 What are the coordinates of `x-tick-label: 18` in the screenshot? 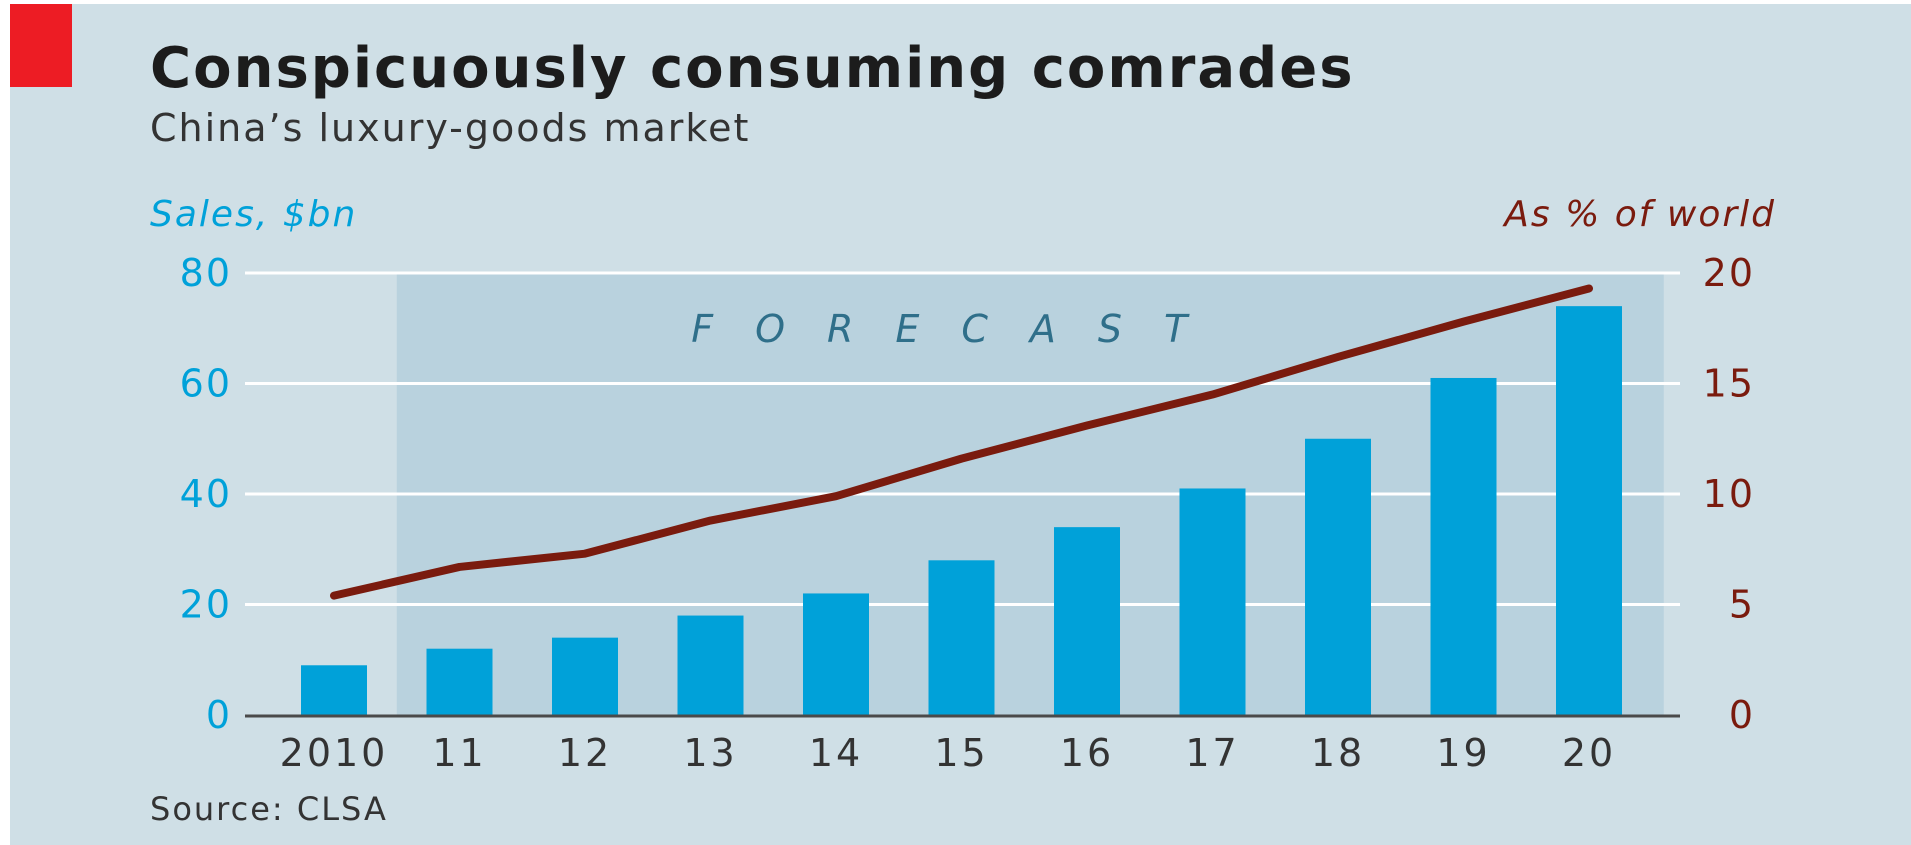 It's located at (1338, 753).